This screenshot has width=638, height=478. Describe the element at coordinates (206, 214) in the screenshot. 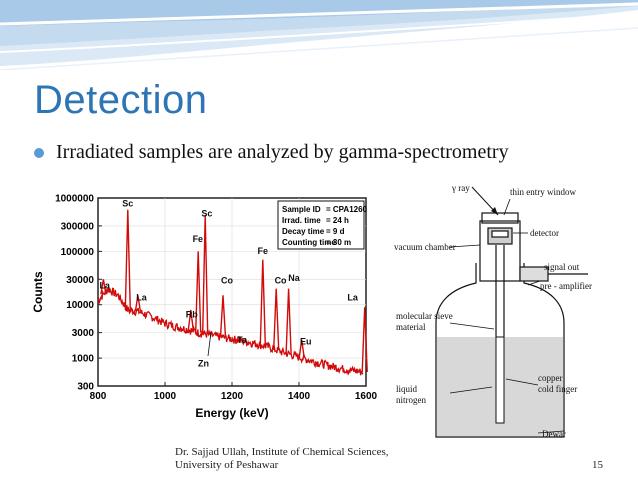

I see `peak-label-sc-5: Sc` at that location.